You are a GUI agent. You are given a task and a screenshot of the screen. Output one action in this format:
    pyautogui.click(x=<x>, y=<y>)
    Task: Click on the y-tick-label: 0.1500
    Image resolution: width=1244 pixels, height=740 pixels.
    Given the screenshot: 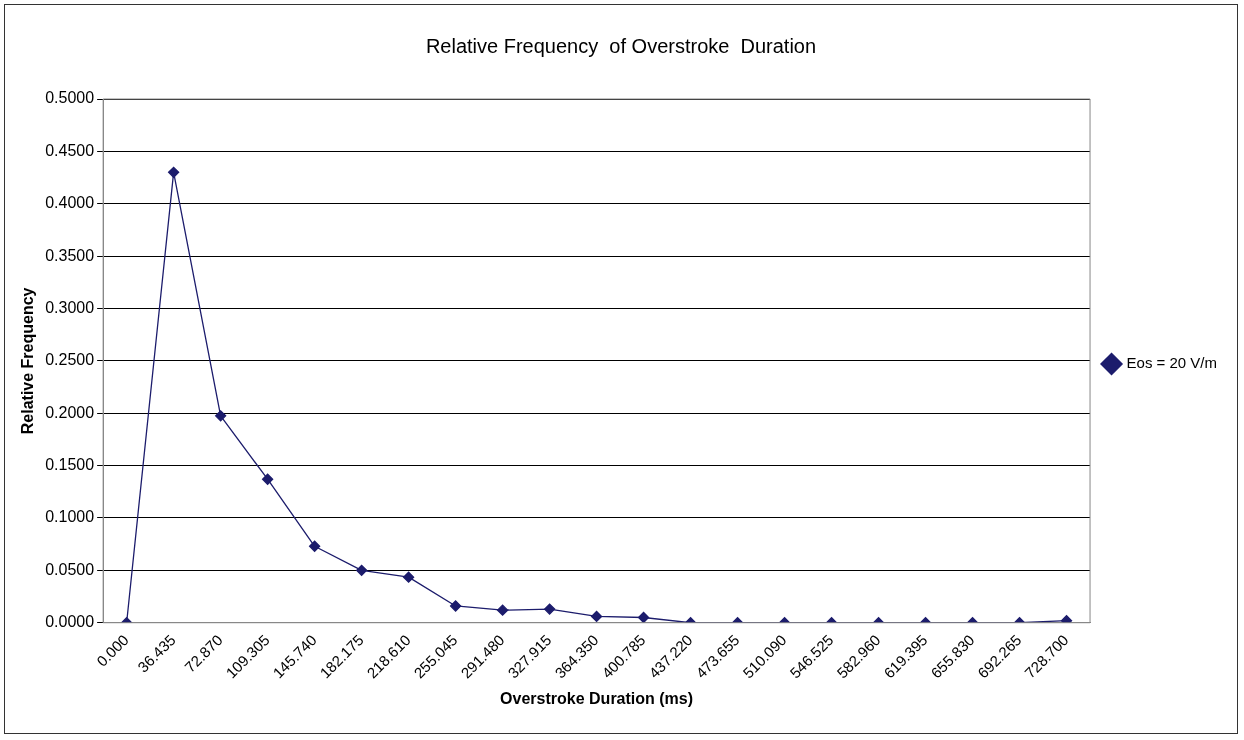 What is the action you would take?
    pyautogui.click(x=70, y=465)
    